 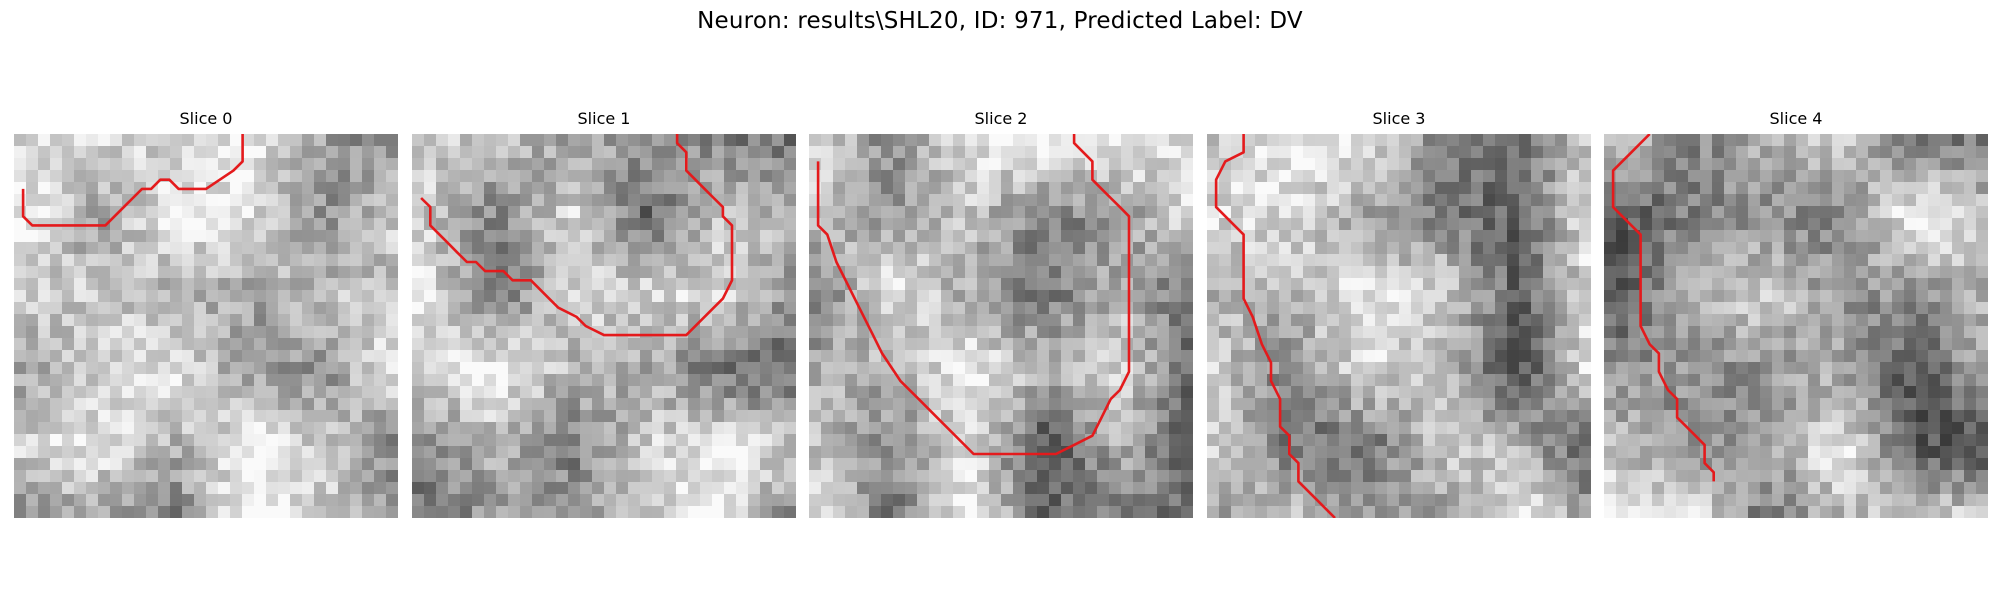 I want to click on slice-3-contour, so click(x=1275, y=326).